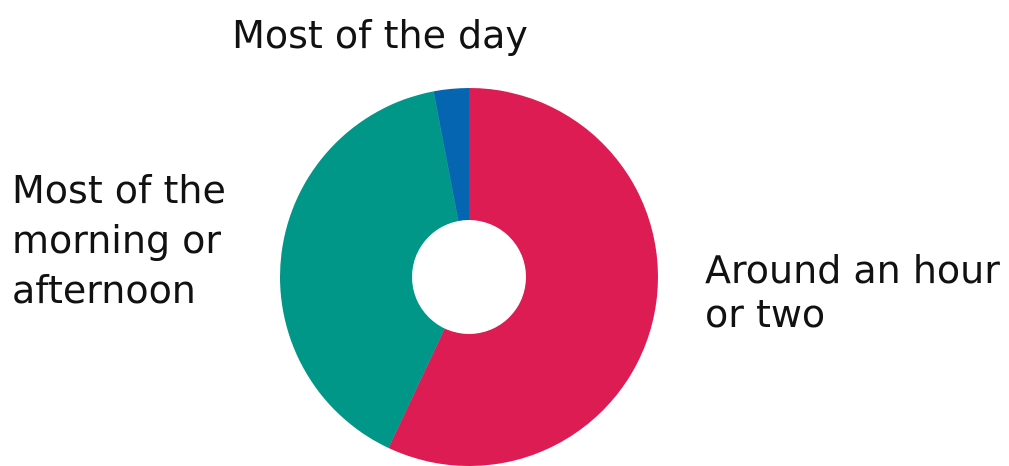  What do you see at coordinates (765, 314) in the screenshot?
I see `slice-label-line: or two` at bounding box center [765, 314].